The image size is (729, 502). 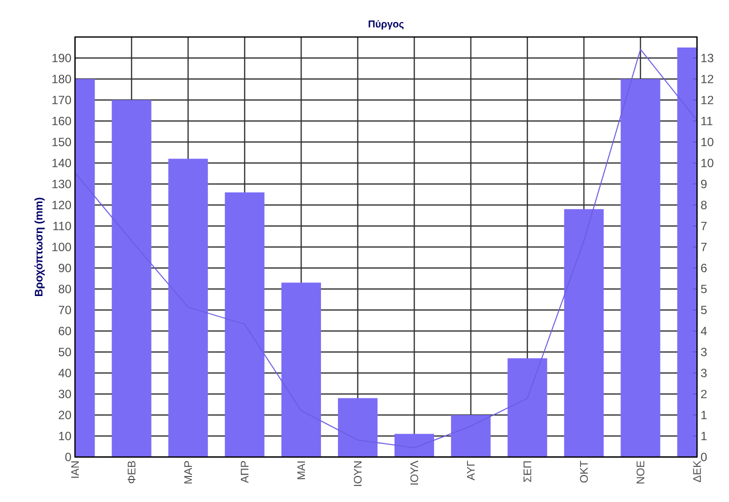 What do you see at coordinates (62, 58) in the screenshot?
I see `y-tick-label: 190` at bounding box center [62, 58].